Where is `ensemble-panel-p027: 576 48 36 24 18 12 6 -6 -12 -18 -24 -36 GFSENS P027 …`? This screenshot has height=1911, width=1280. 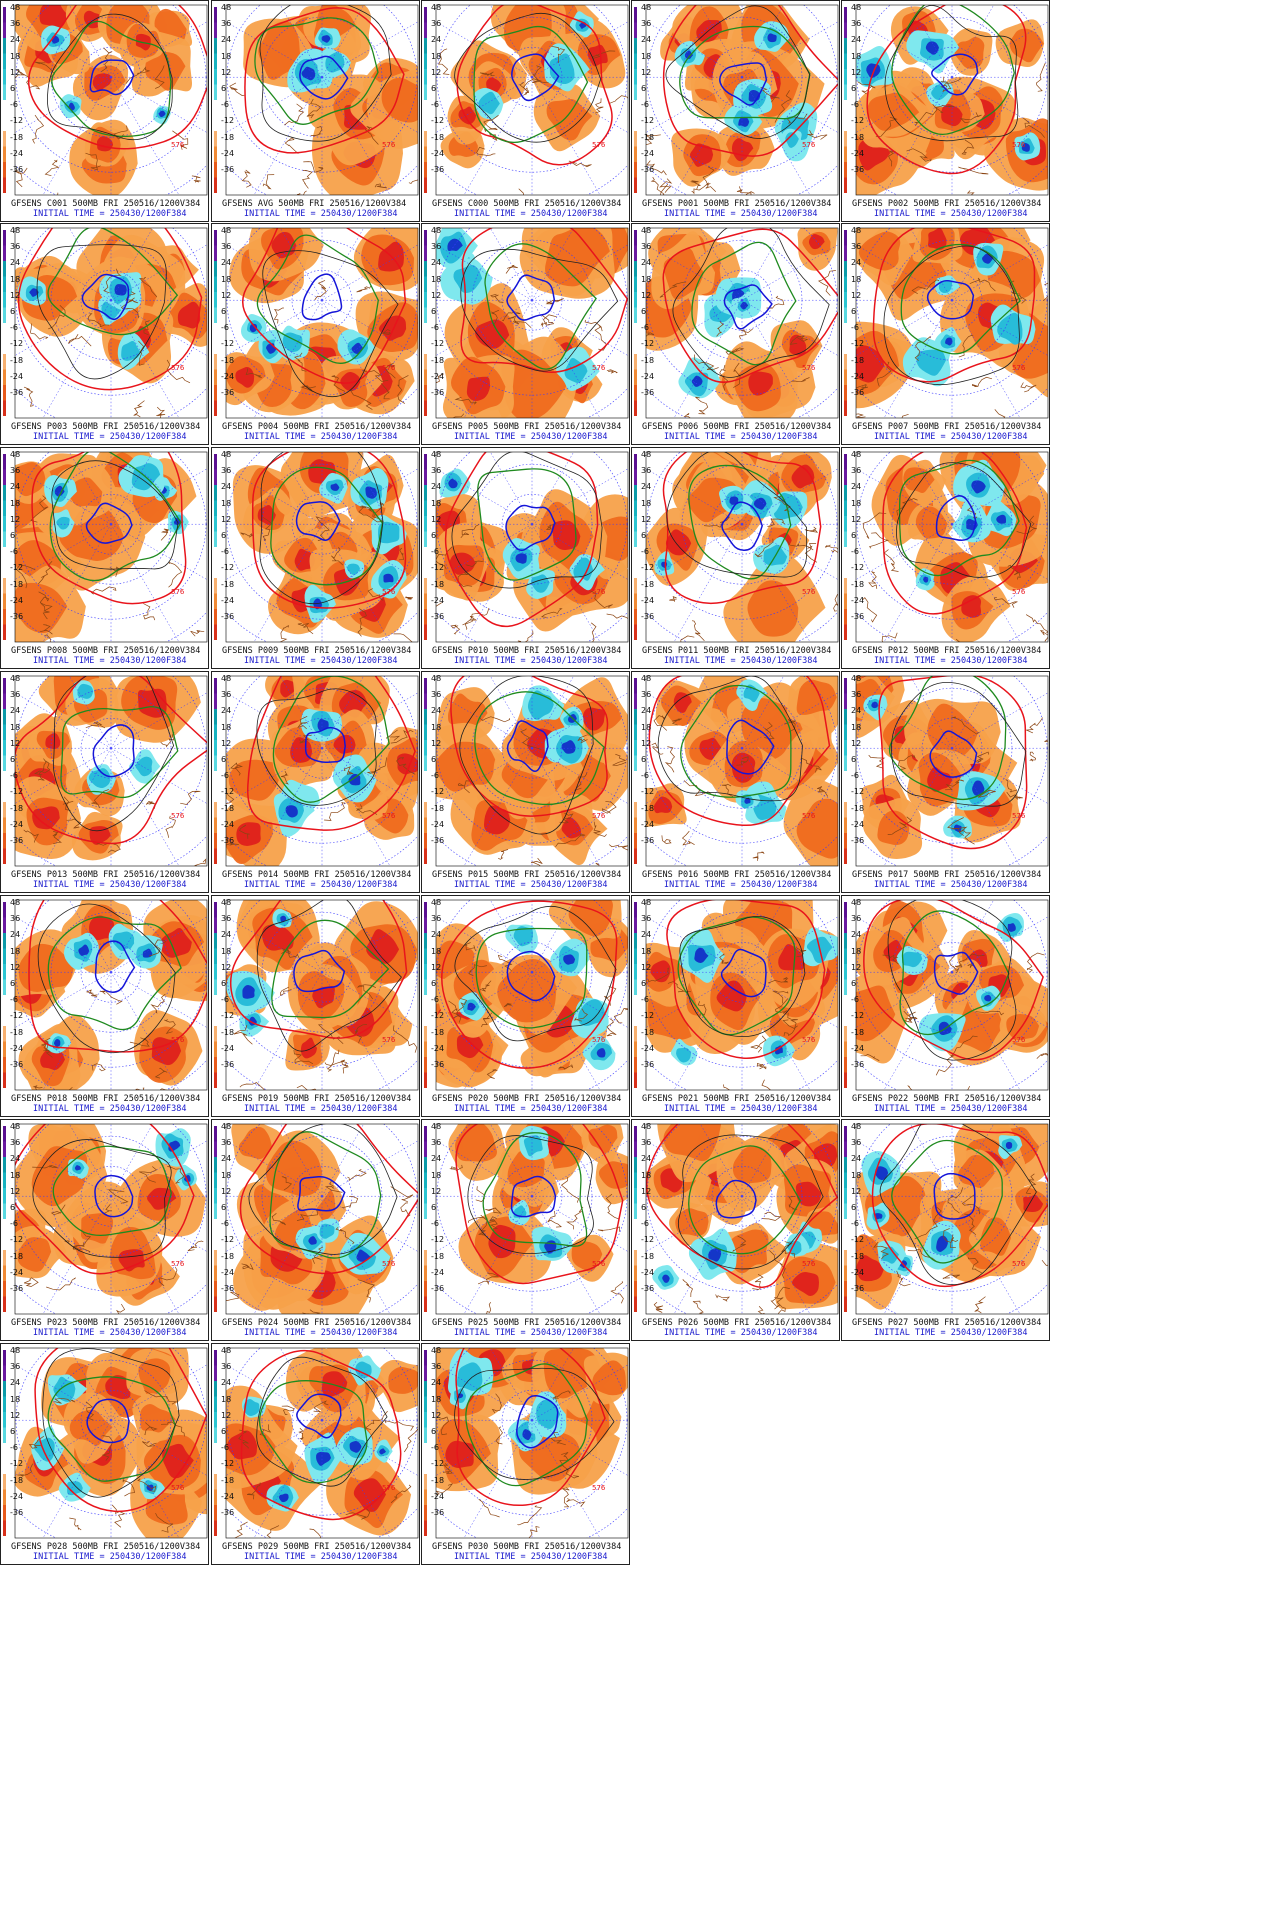 ensemble-panel-p027: 576 48 36 24 18 12 6 -6 -12 -18 -24 -36 GFSENS P027 … is located at coordinates (945, 1230).